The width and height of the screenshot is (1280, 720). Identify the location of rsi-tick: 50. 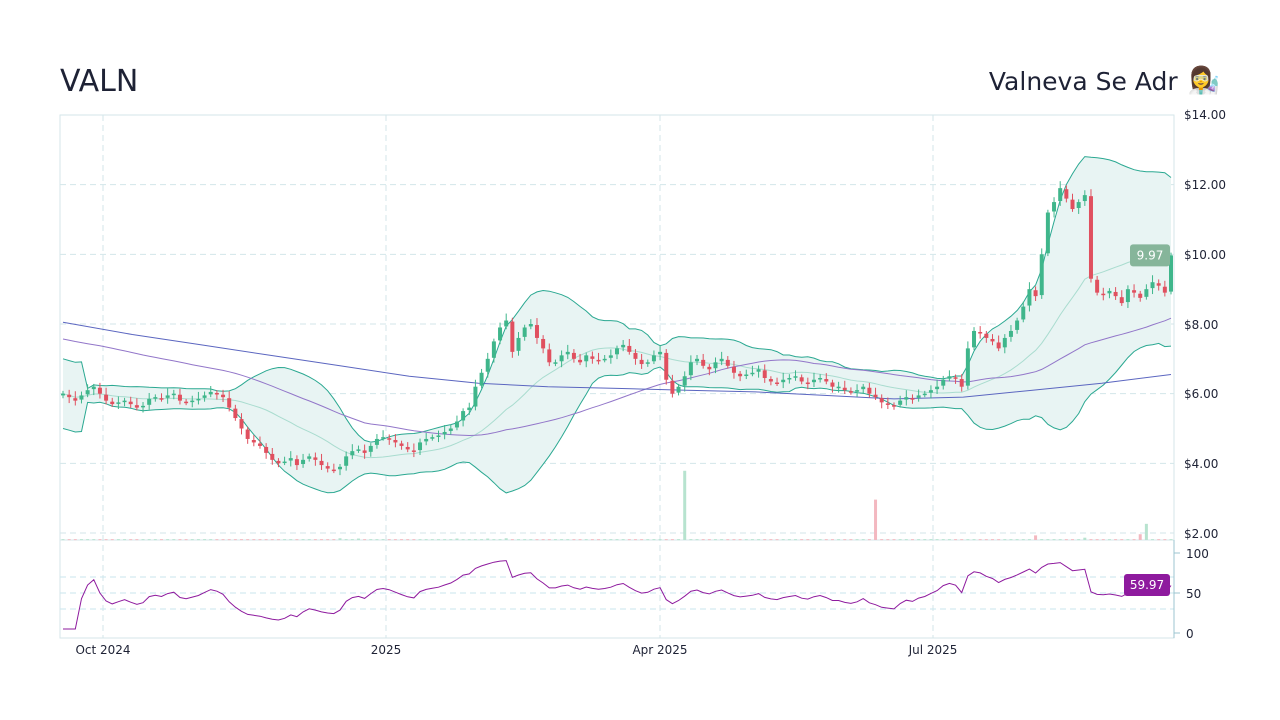
(1193, 594).